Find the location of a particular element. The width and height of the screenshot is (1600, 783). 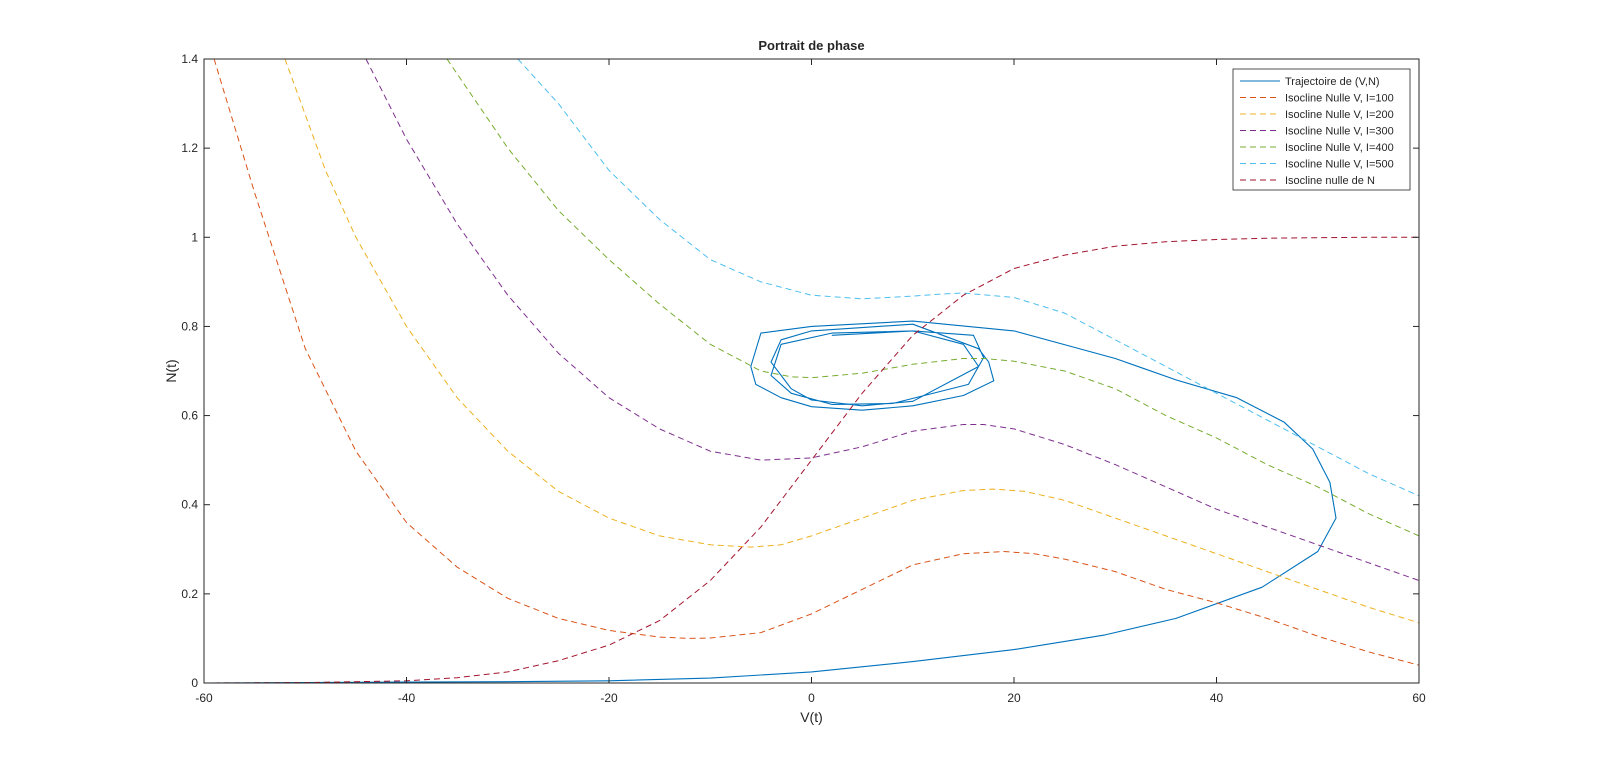

chart-title: Portrait de phase is located at coordinates (811, 45).